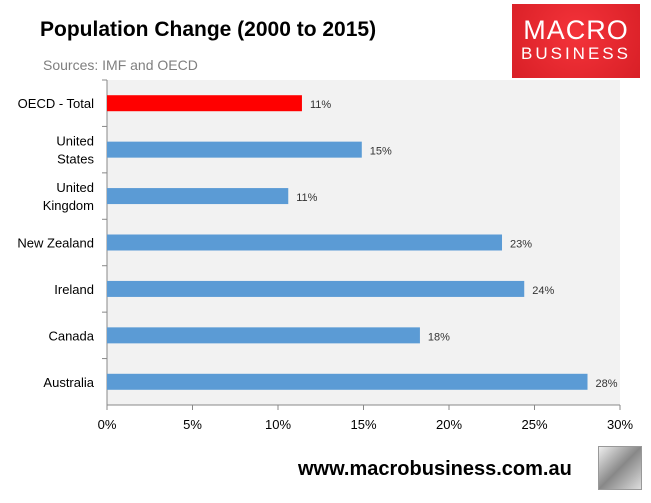 Image resolution: width=651 pixels, height=503 pixels. Describe the element at coordinates (71, 335) in the screenshot. I see `category-label: Canada` at that location.